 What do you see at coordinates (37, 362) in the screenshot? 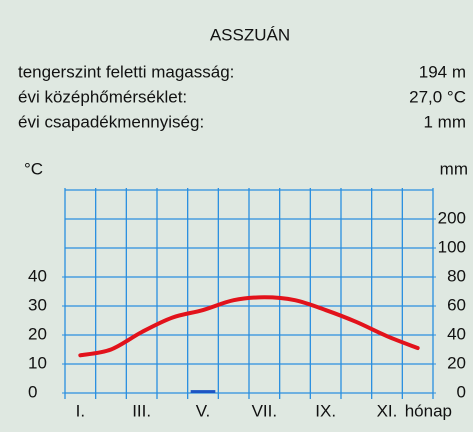
I see `y-tick-label: 10` at bounding box center [37, 362].